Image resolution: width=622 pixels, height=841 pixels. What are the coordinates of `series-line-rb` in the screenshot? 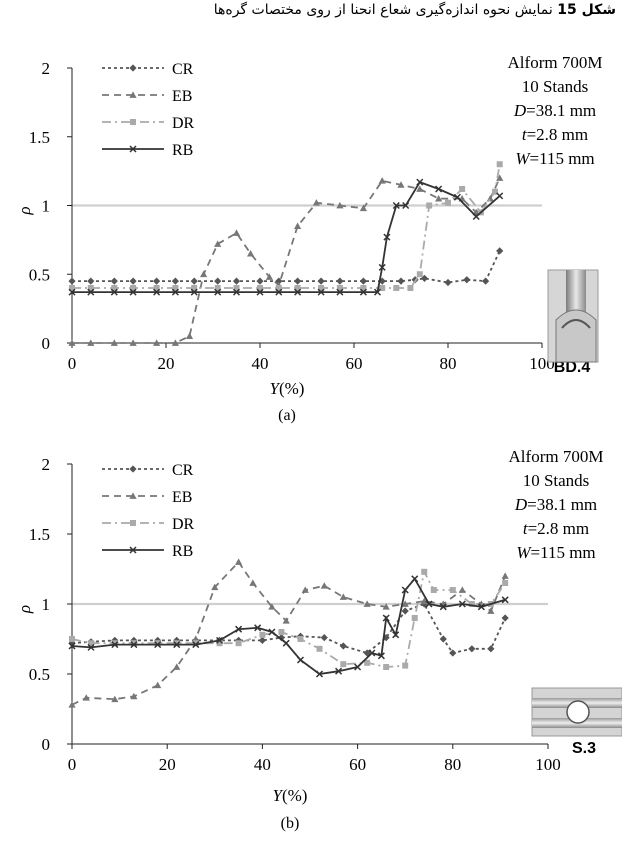 It's located at (288, 626).